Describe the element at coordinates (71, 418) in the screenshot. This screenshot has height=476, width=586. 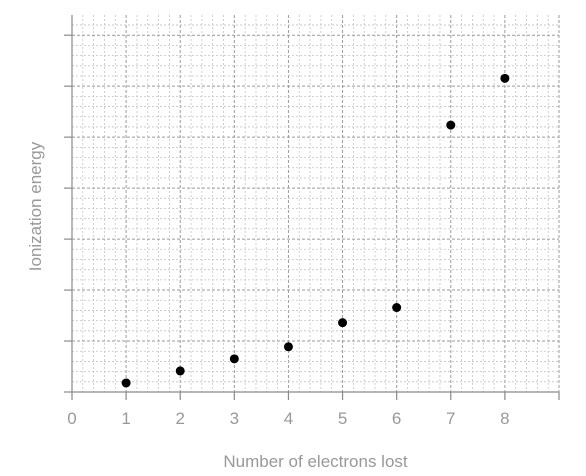
I see `x-tick-label: 0` at that location.